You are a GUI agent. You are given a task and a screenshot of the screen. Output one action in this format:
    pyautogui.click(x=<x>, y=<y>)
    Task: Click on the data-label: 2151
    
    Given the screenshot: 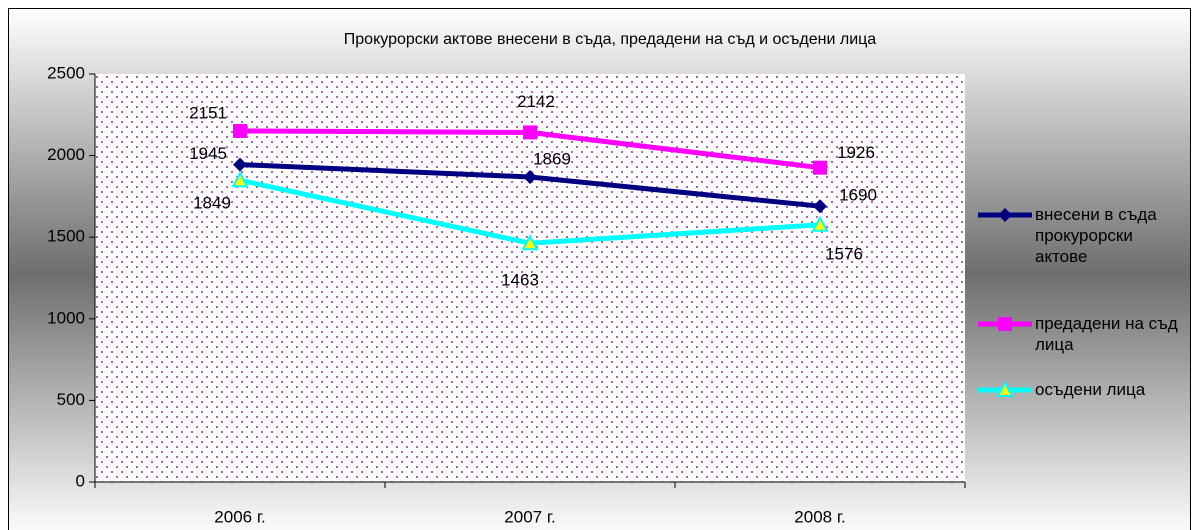 What is the action you would take?
    pyautogui.click(x=208, y=112)
    